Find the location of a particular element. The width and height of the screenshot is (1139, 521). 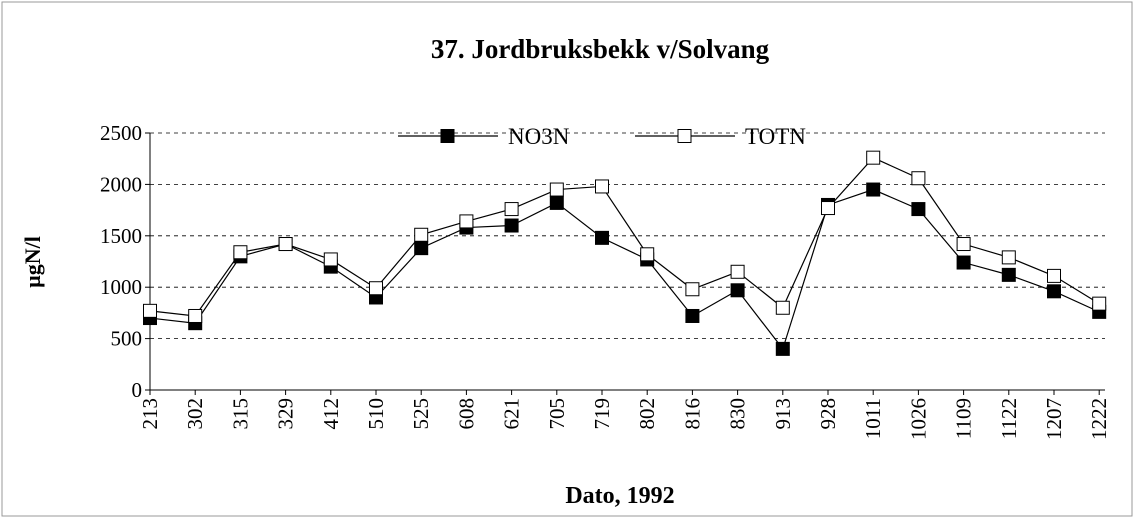

y-tick-label: 500 is located at coordinates (127, 339).